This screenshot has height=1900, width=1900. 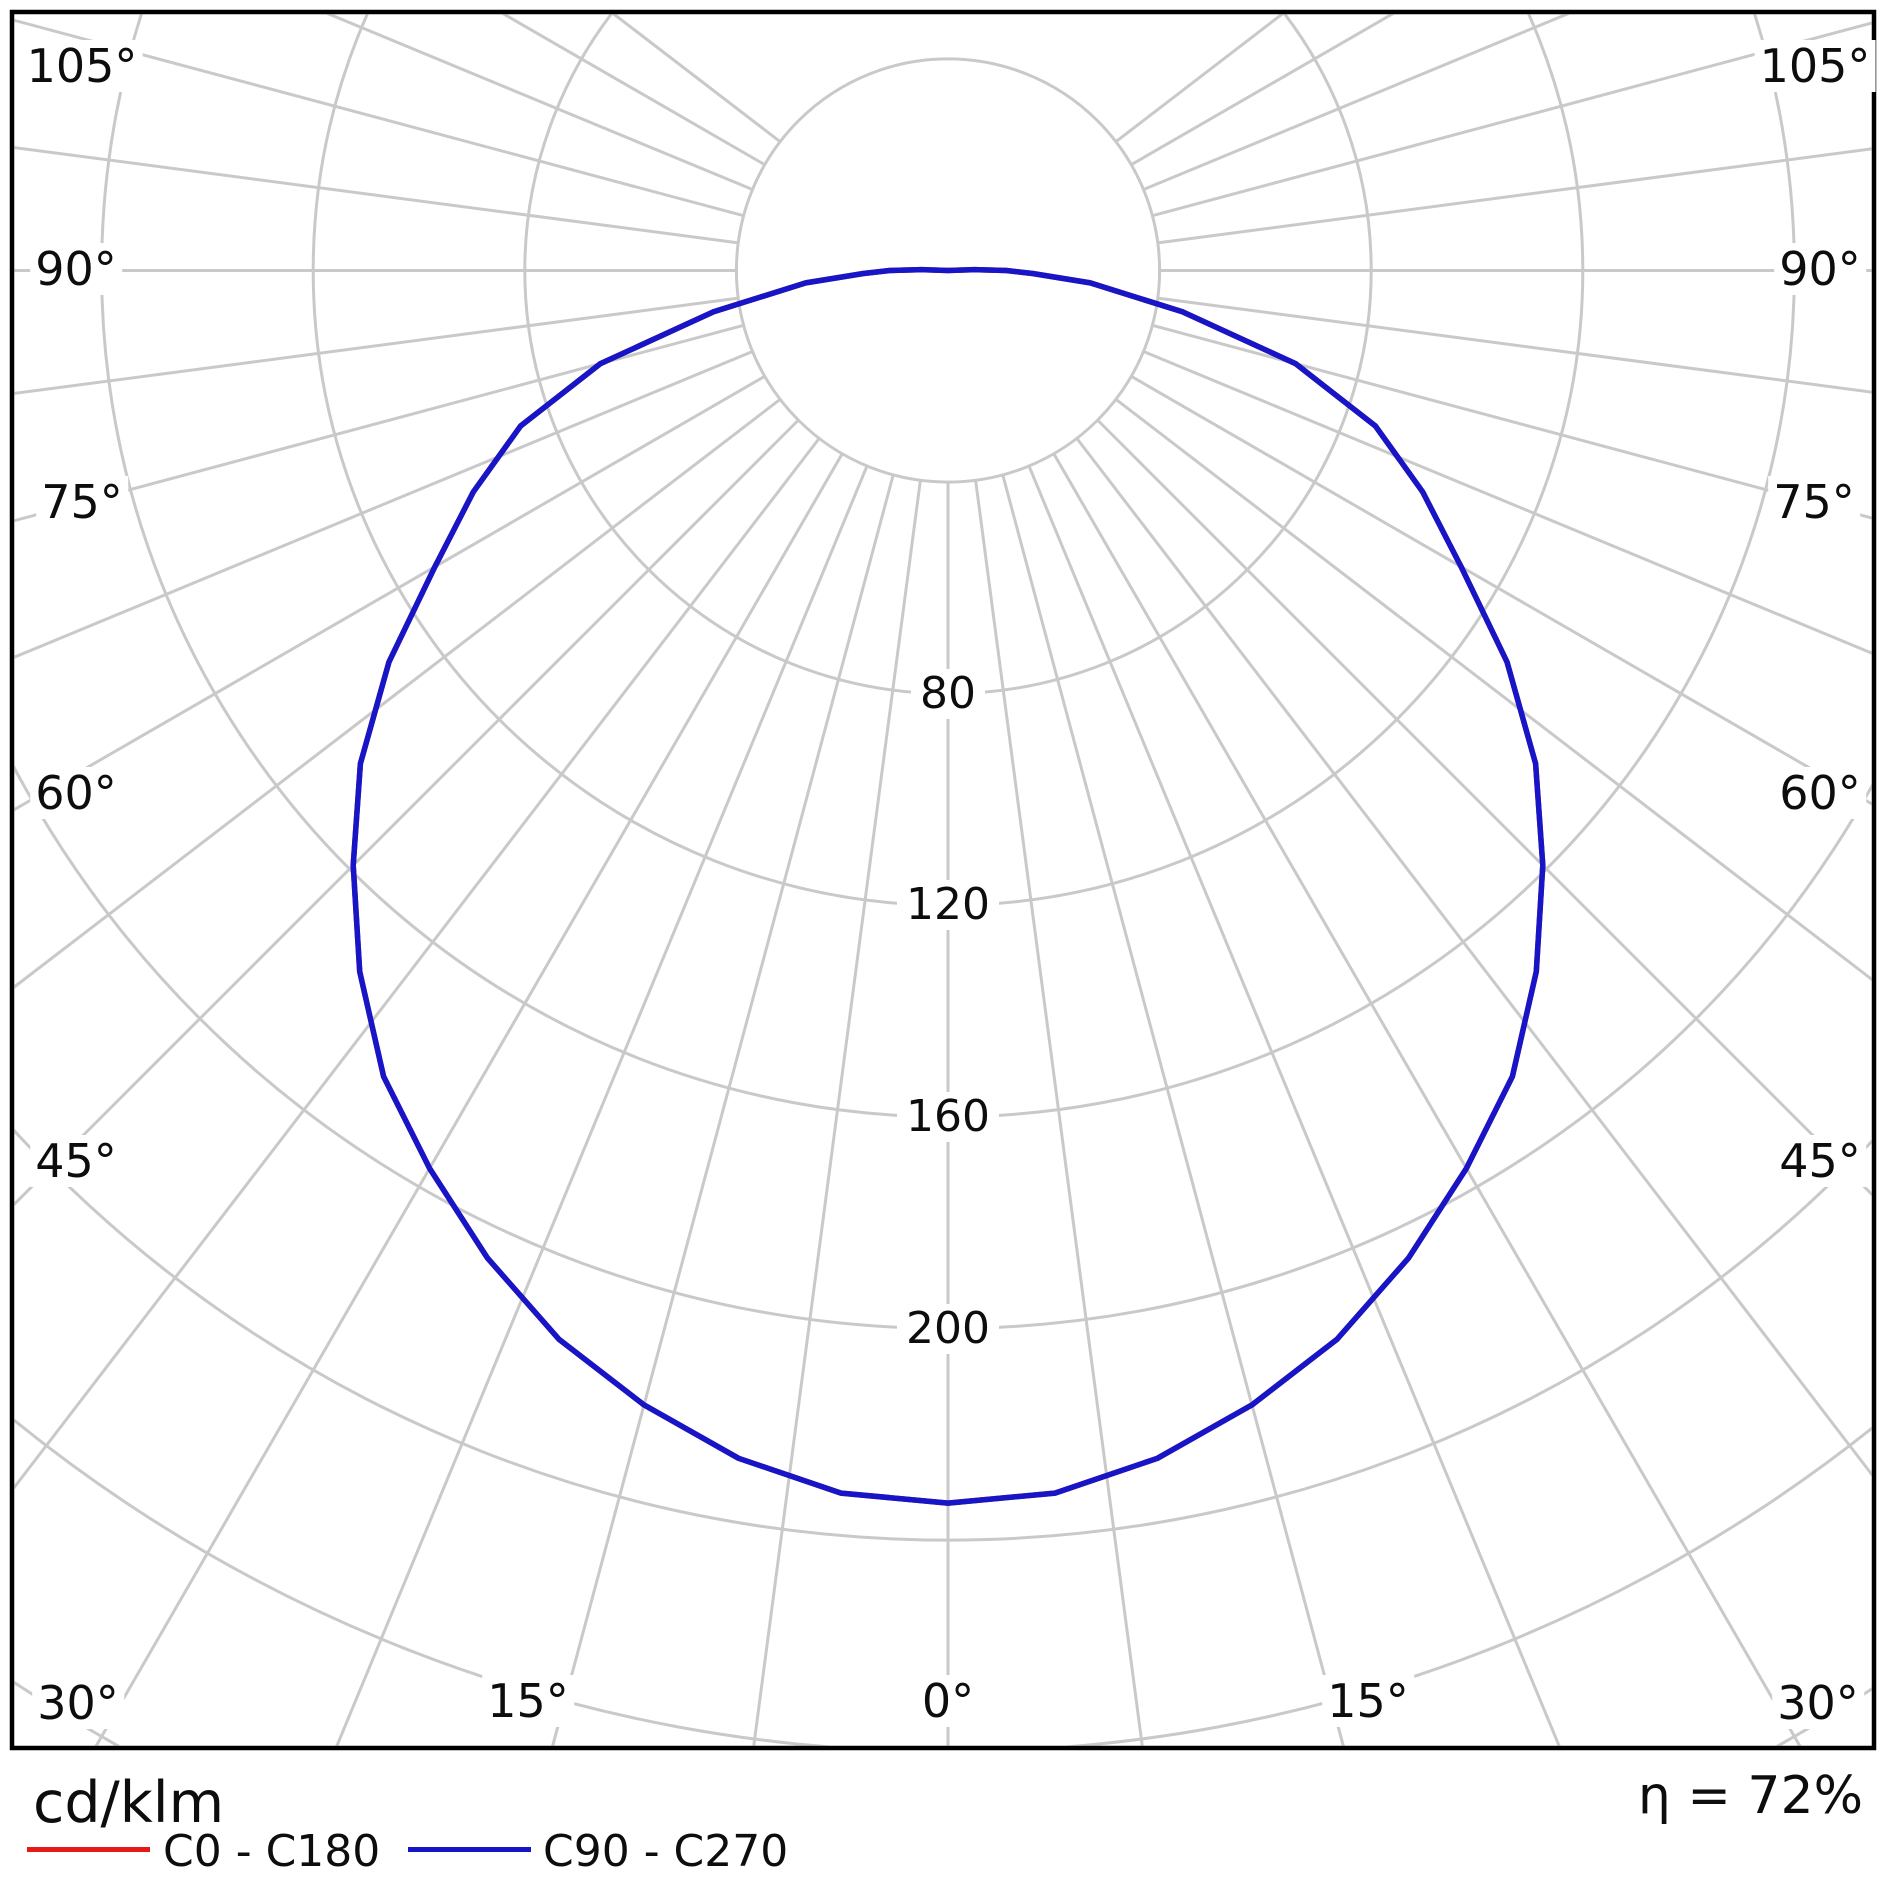 What do you see at coordinates (88, 1849) in the screenshot?
I see `legend-line-c0-c180` at bounding box center [88, 1849].